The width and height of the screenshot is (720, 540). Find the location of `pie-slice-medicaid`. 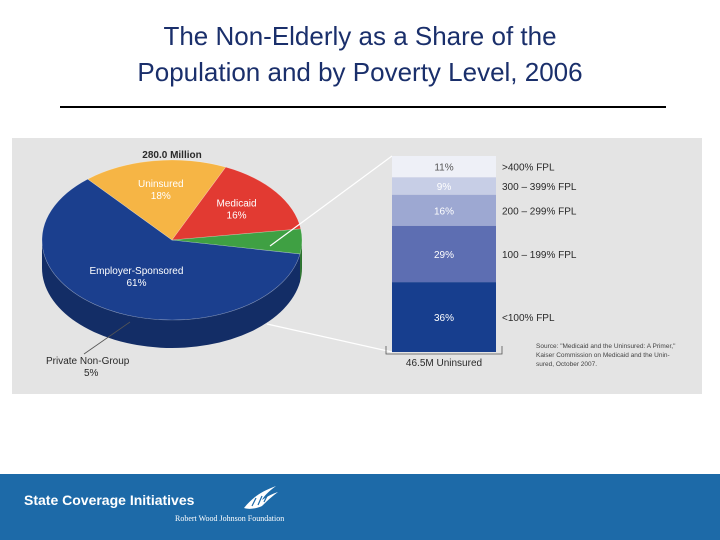

pie-slice-medicaid is located at coordinates (236, 203).